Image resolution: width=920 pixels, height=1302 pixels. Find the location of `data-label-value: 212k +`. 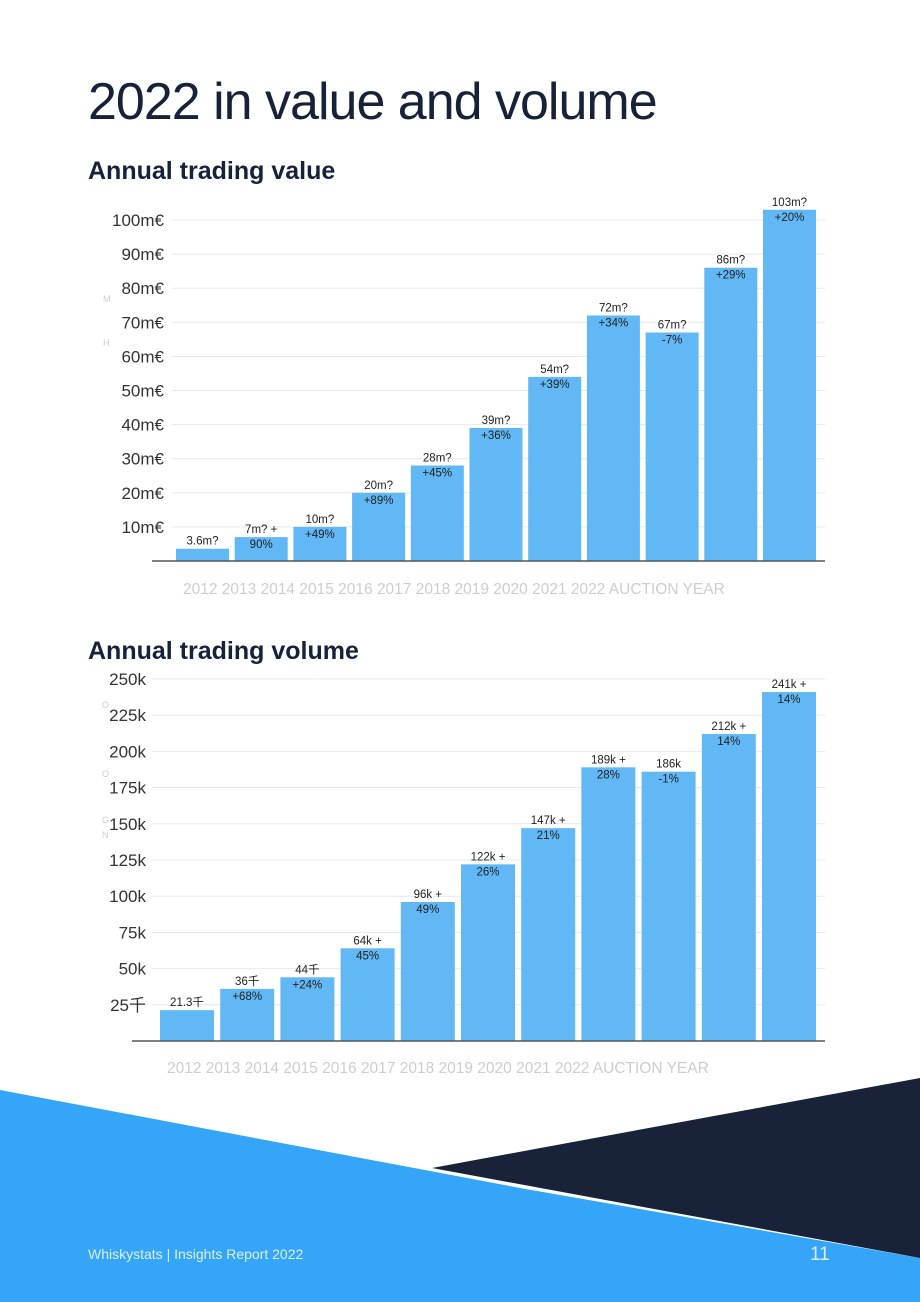

data-label-value: 212k + is located at coordinates (728, 727).